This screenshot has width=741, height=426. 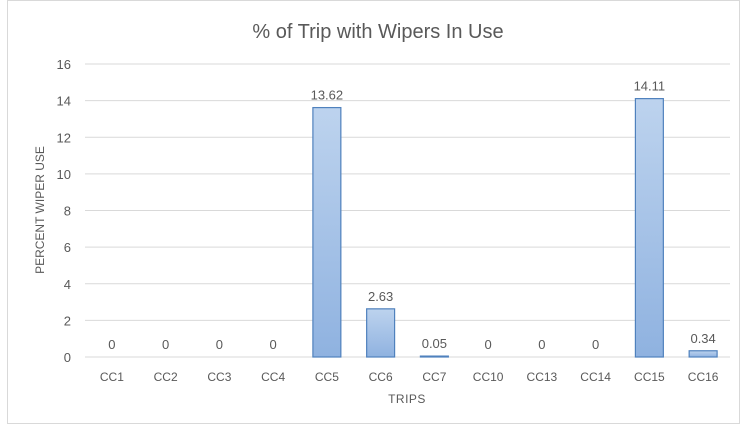 I want to click on y-tick-label: 6, so click(x=67, y=247).